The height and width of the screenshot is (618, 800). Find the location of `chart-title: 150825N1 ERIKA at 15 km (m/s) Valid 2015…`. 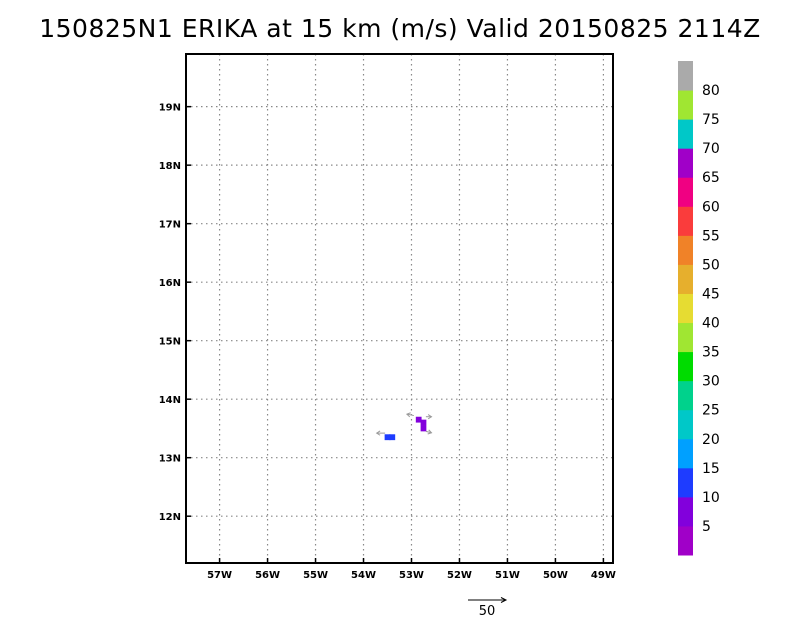

chart-title: 150825N1 ERIKA at 15 km (m/s) Valid 2015… is located at coordinates (400, 28).